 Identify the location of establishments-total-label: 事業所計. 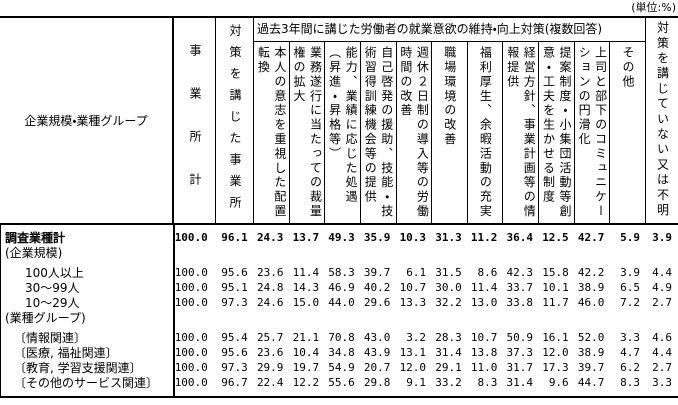
(195, 130).